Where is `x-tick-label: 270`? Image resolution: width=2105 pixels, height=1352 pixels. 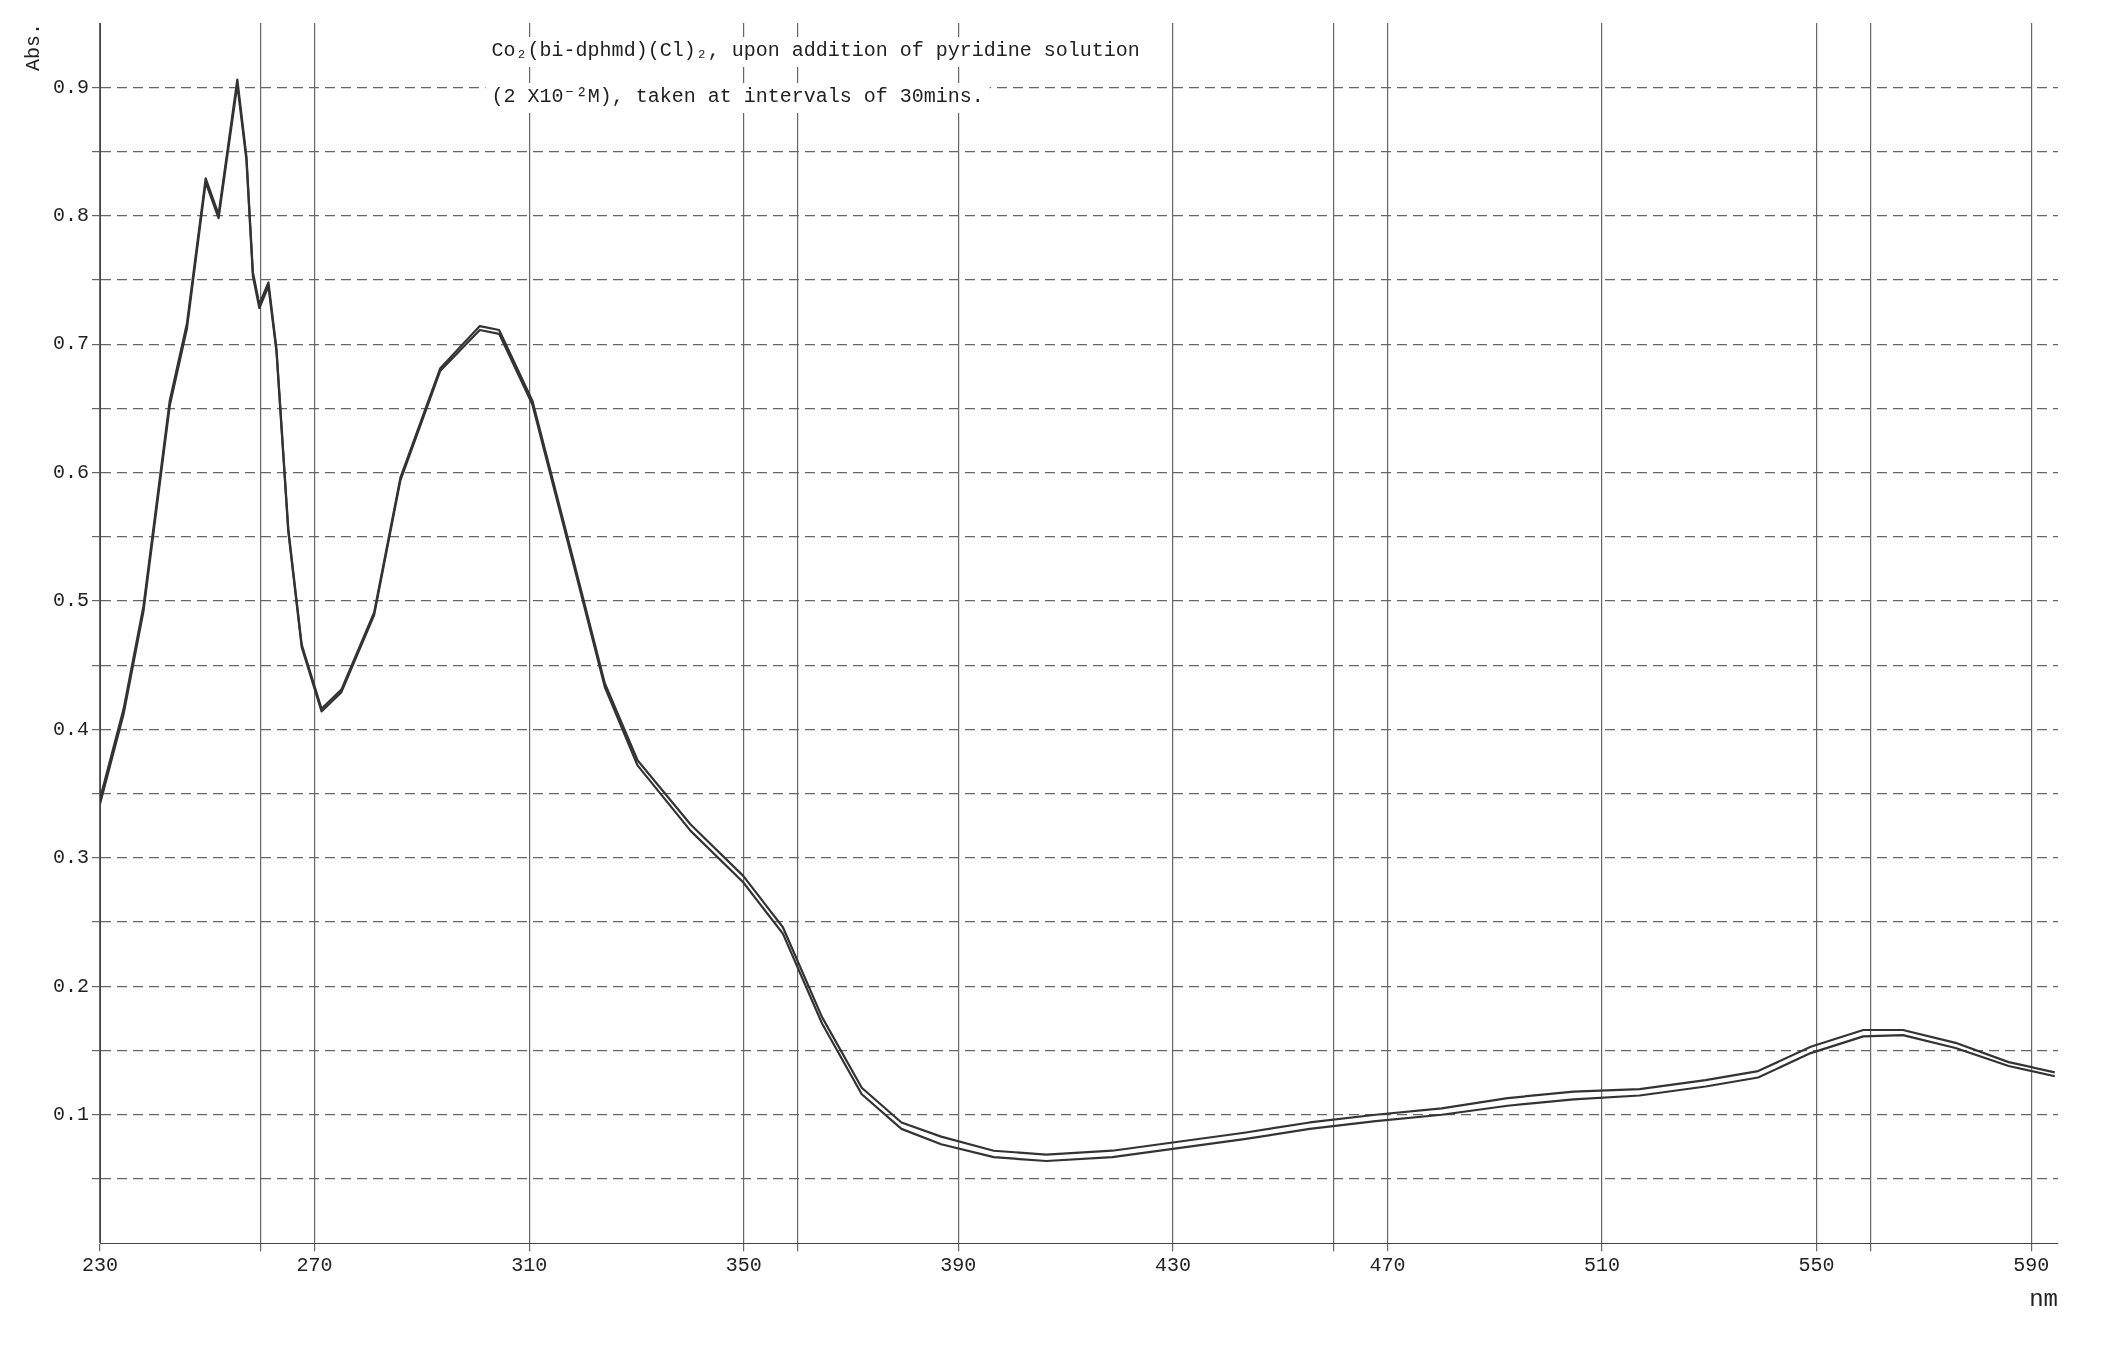 x-tick-label: 270 is located at coordinates (314, 1266).